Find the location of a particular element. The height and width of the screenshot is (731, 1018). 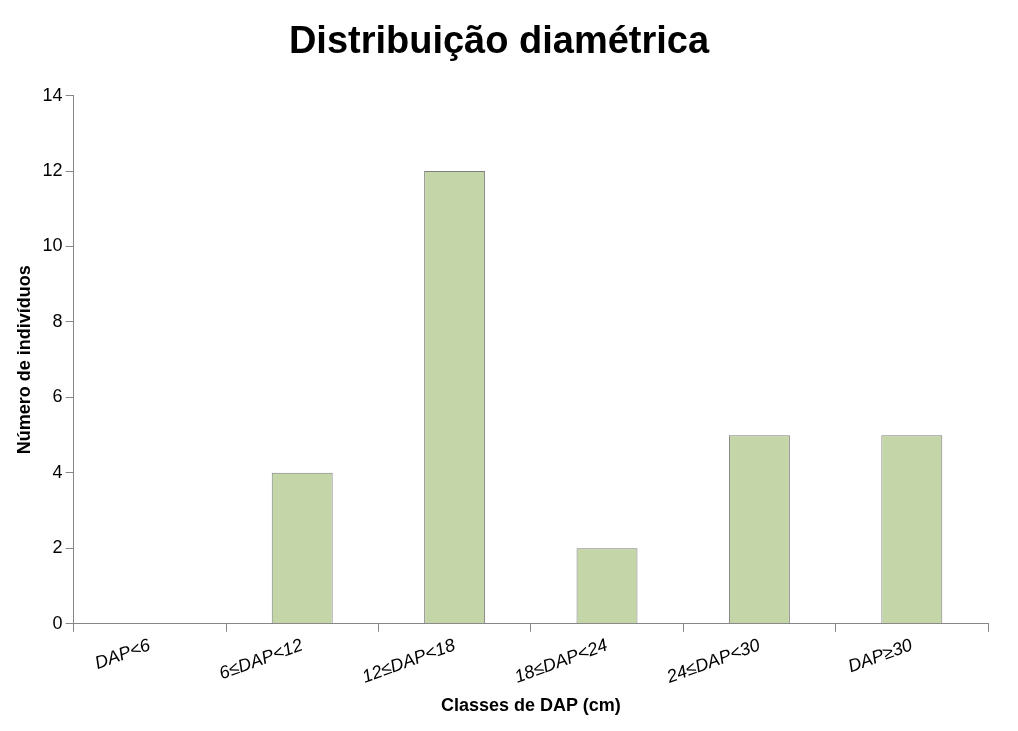

y-tick-label: 10 is located at coordinates (52, 245).